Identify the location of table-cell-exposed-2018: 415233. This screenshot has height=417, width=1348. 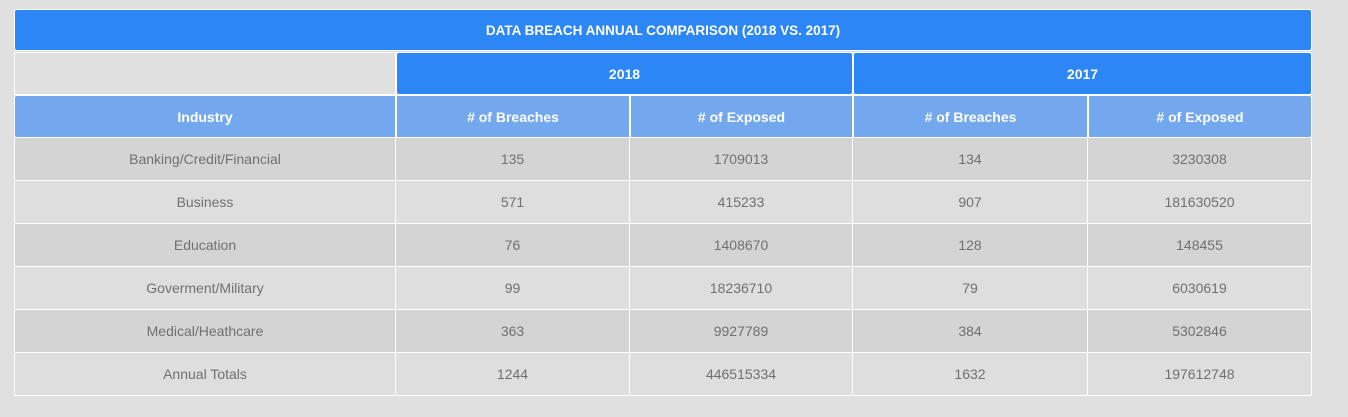
(741, 202).